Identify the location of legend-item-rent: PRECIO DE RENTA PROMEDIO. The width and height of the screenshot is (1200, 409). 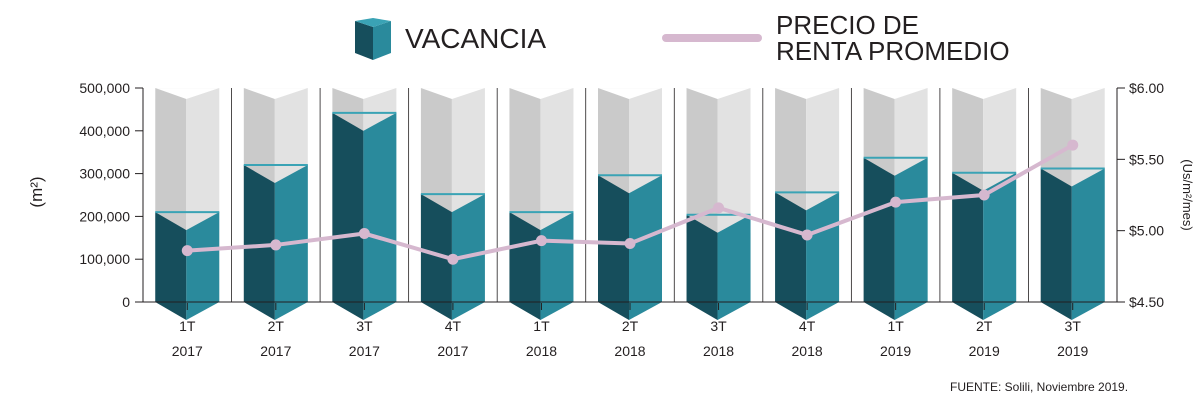
(835, 38).